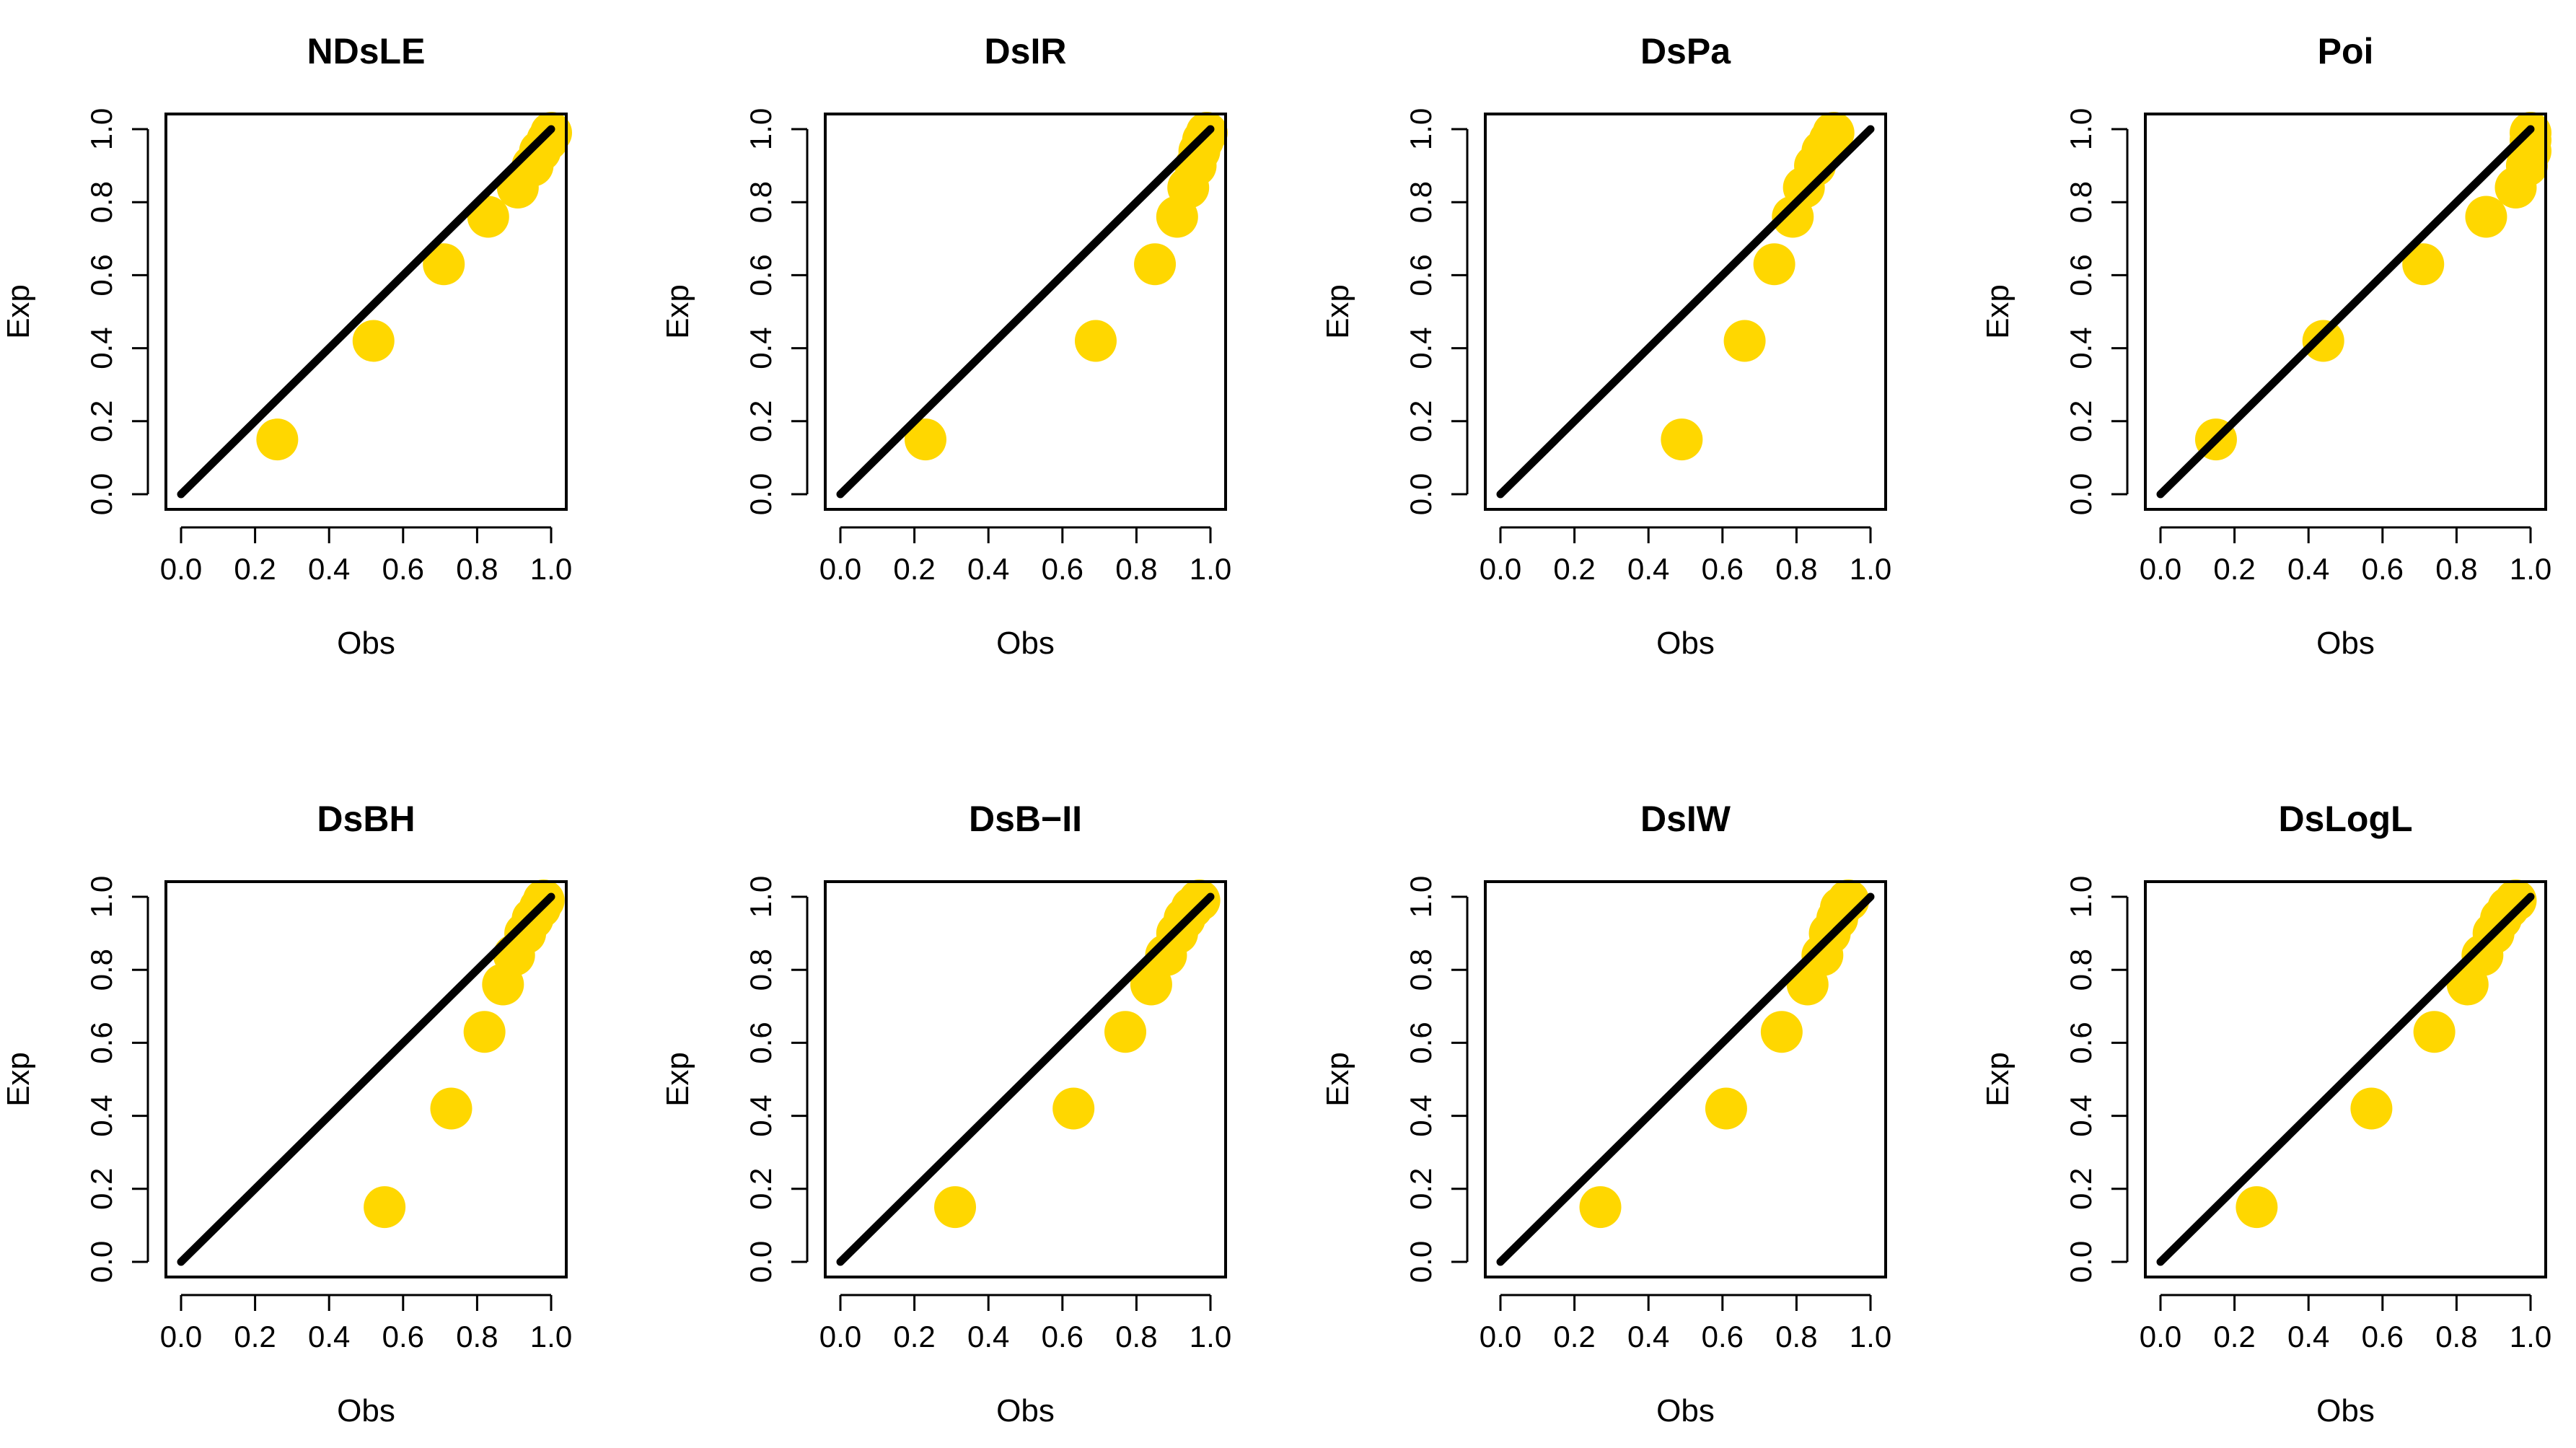 This screenshot has width=2576, height=1448. I want to click on panel-title: DsIR, so click(1026, 51).